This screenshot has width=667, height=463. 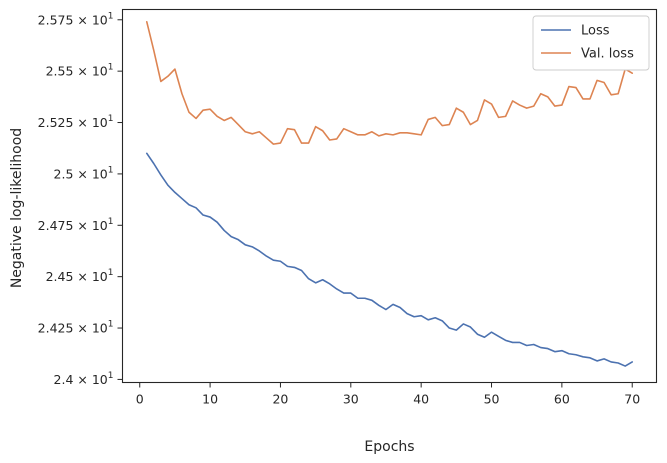 I want to click on x-tick-label: 40, so click(x=421, y=399).